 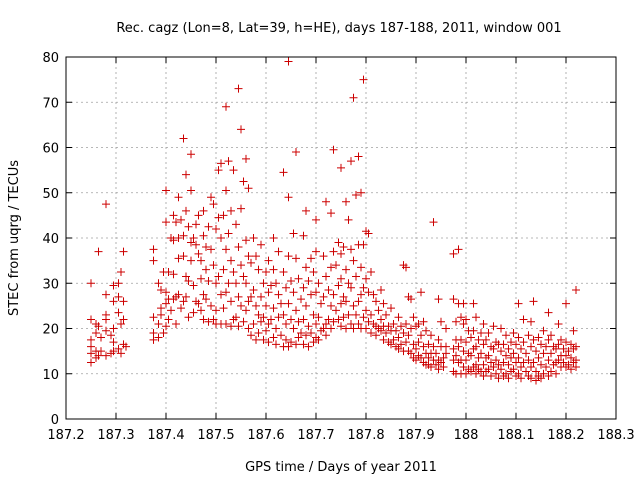 I want to click on x-tick-label: 188, so click(x=466, y=435).